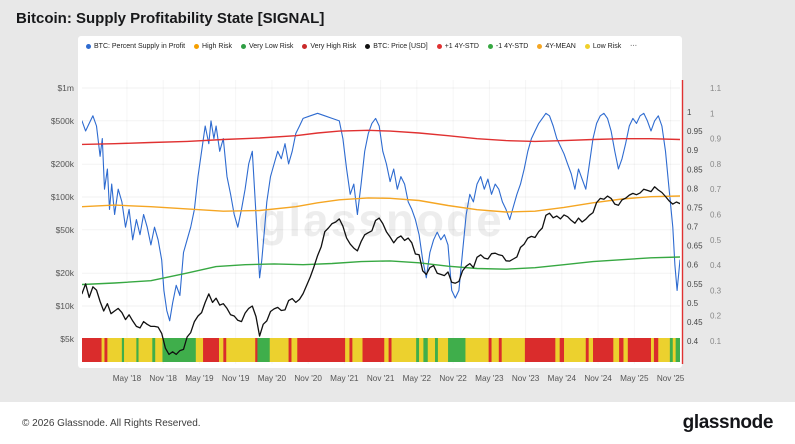  I want to click on legend-item-1: High Risk, so click(213, 46).